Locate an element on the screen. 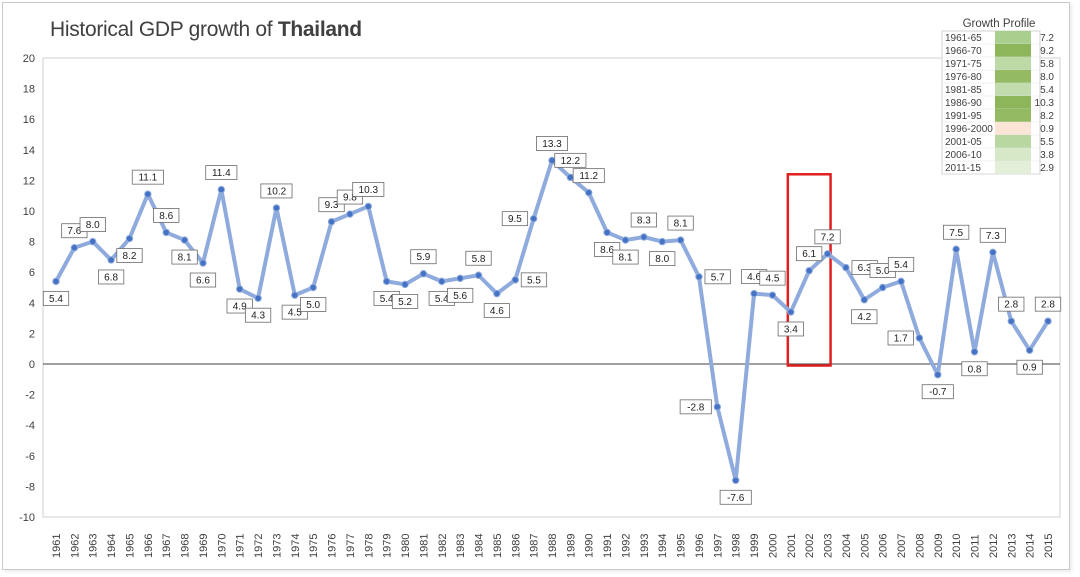 Image resolution: width=1080 pixels, height=577 pixels. profile-value: 10.3 is located at coordinates (1045, 103).